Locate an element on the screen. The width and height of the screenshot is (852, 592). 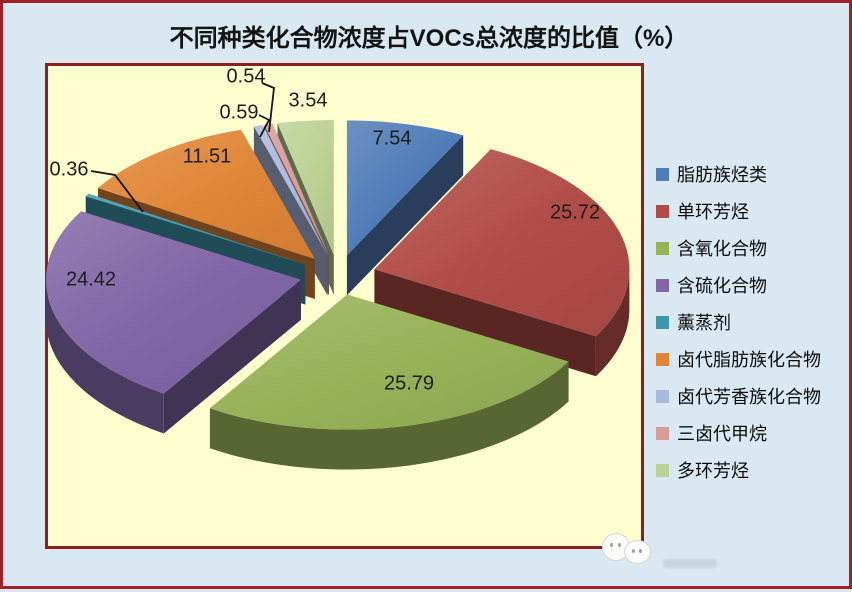
legend-item-单环芳烃: 单环芳烃 is located at coordinates (751, 211).